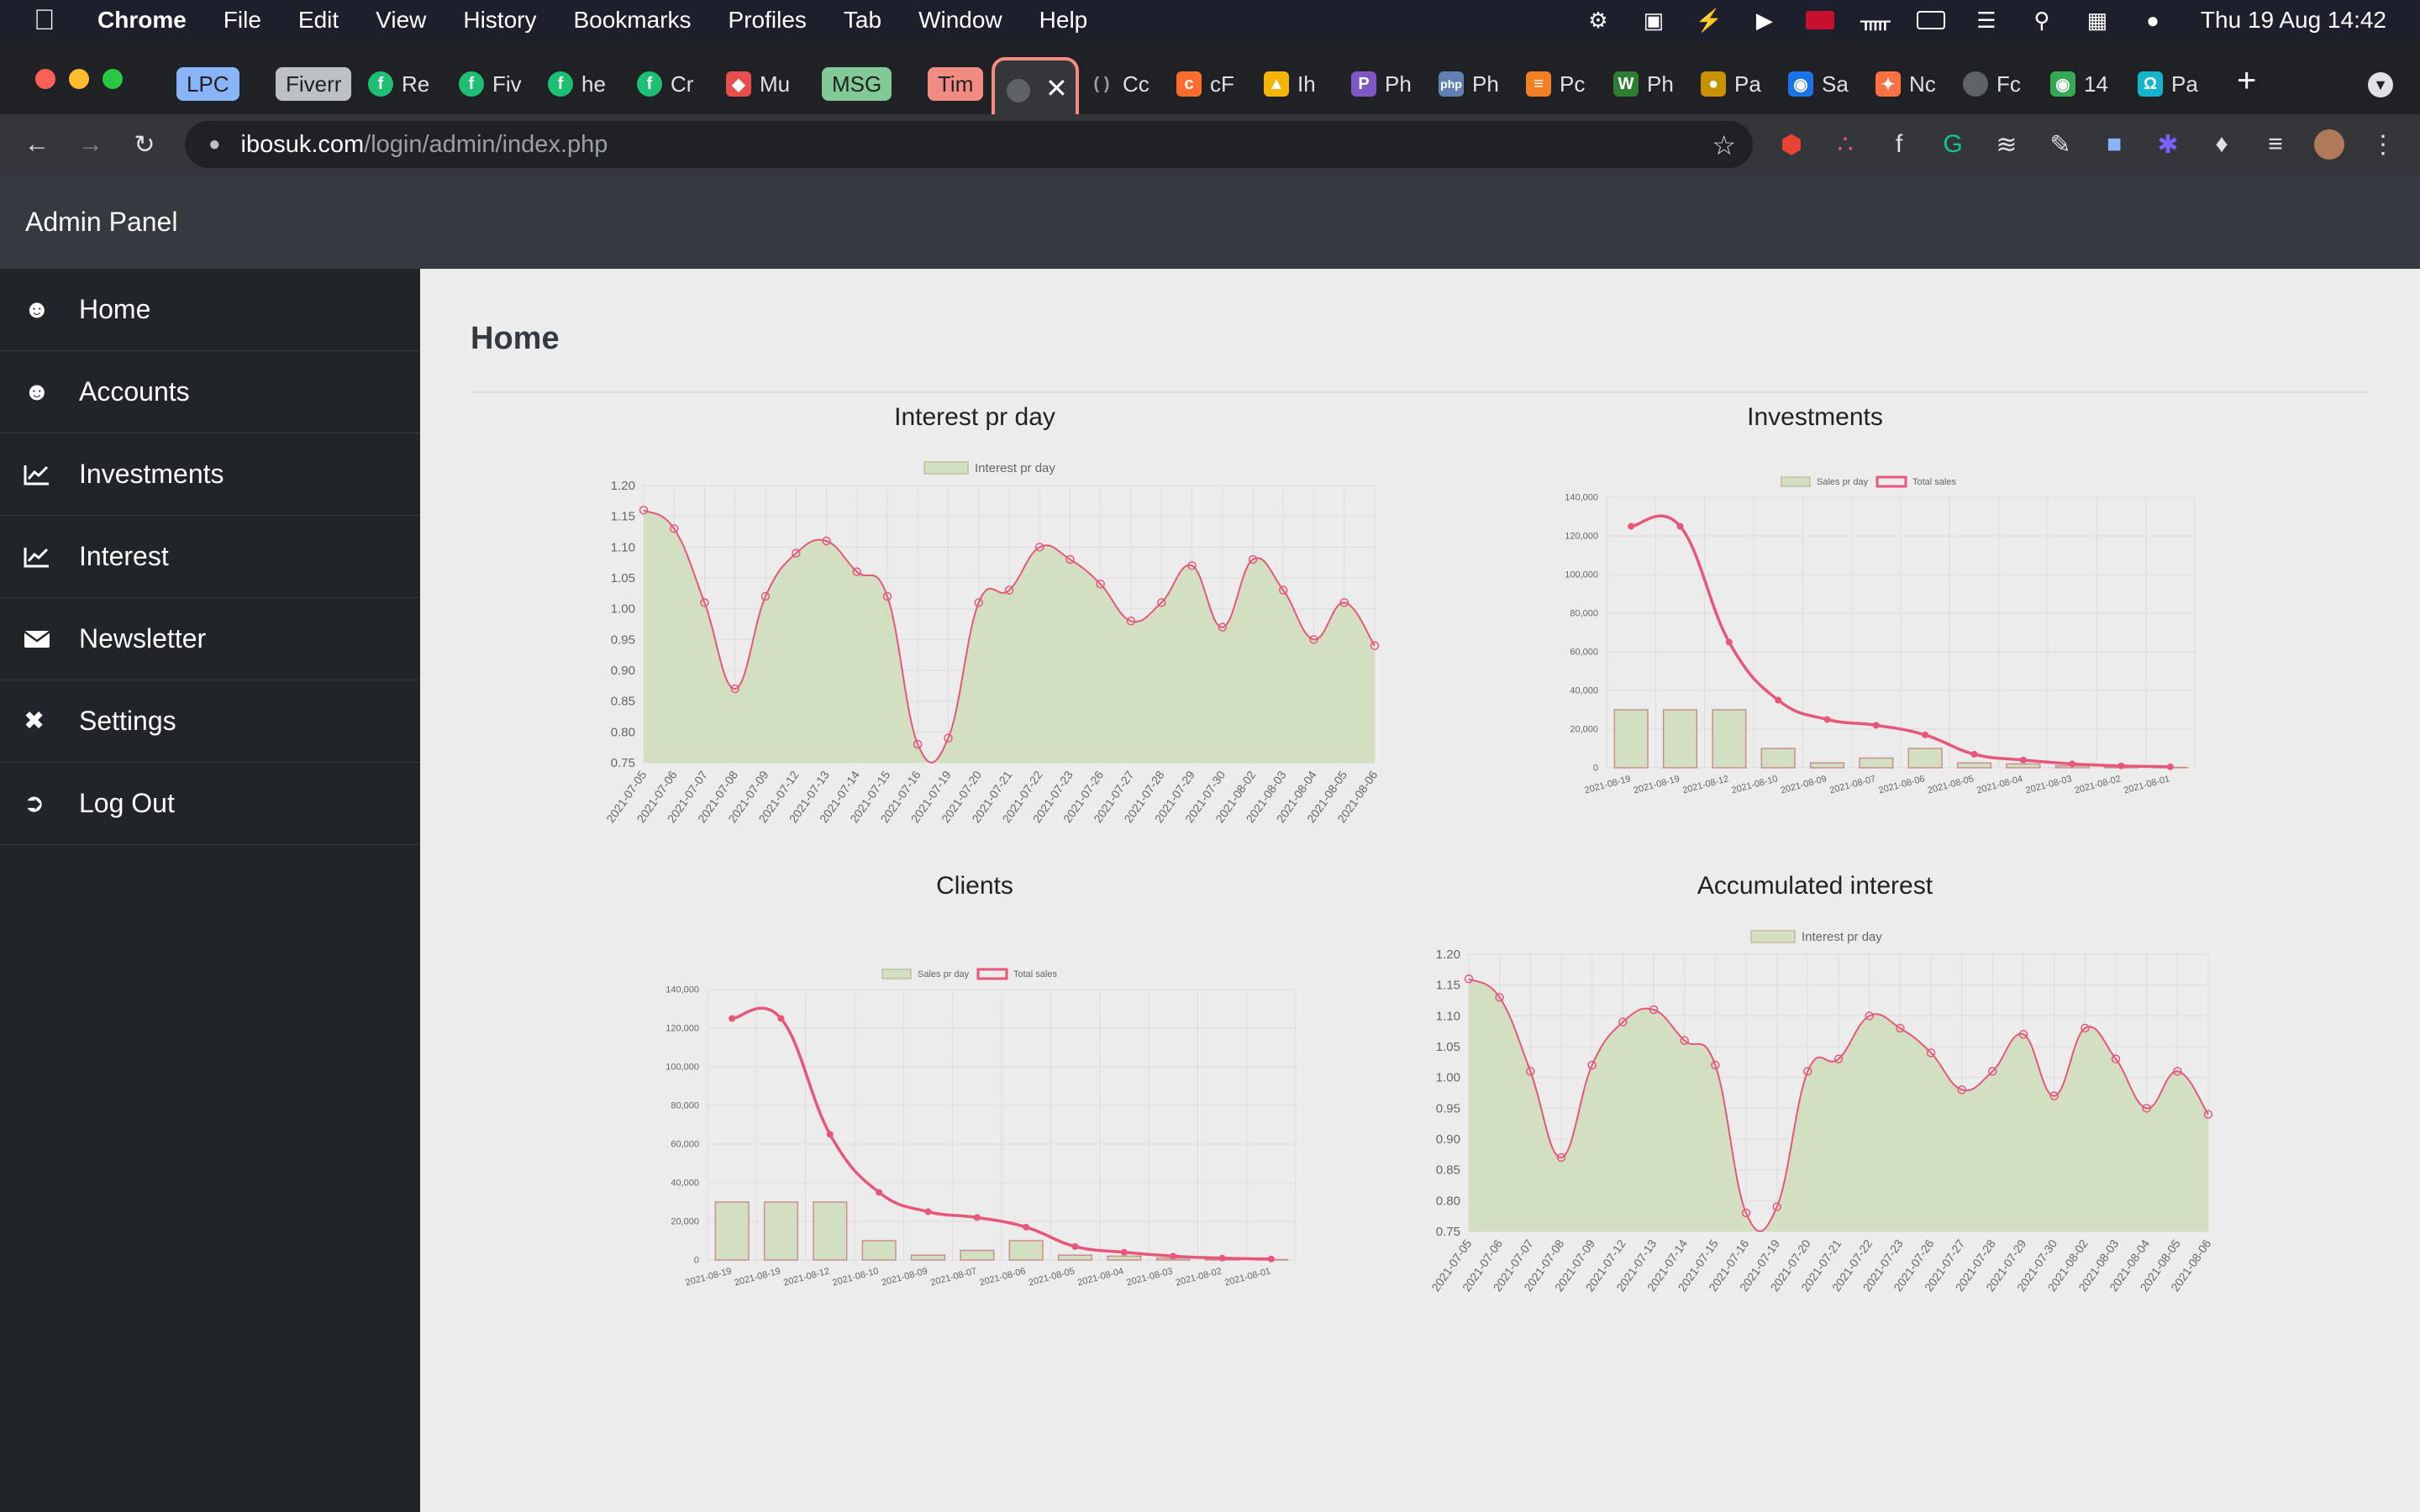 The image size is (2420, 1512). Describe the element at coordinates (1063, 20) in the screenshot. I see `menu-help: Help` at that location.